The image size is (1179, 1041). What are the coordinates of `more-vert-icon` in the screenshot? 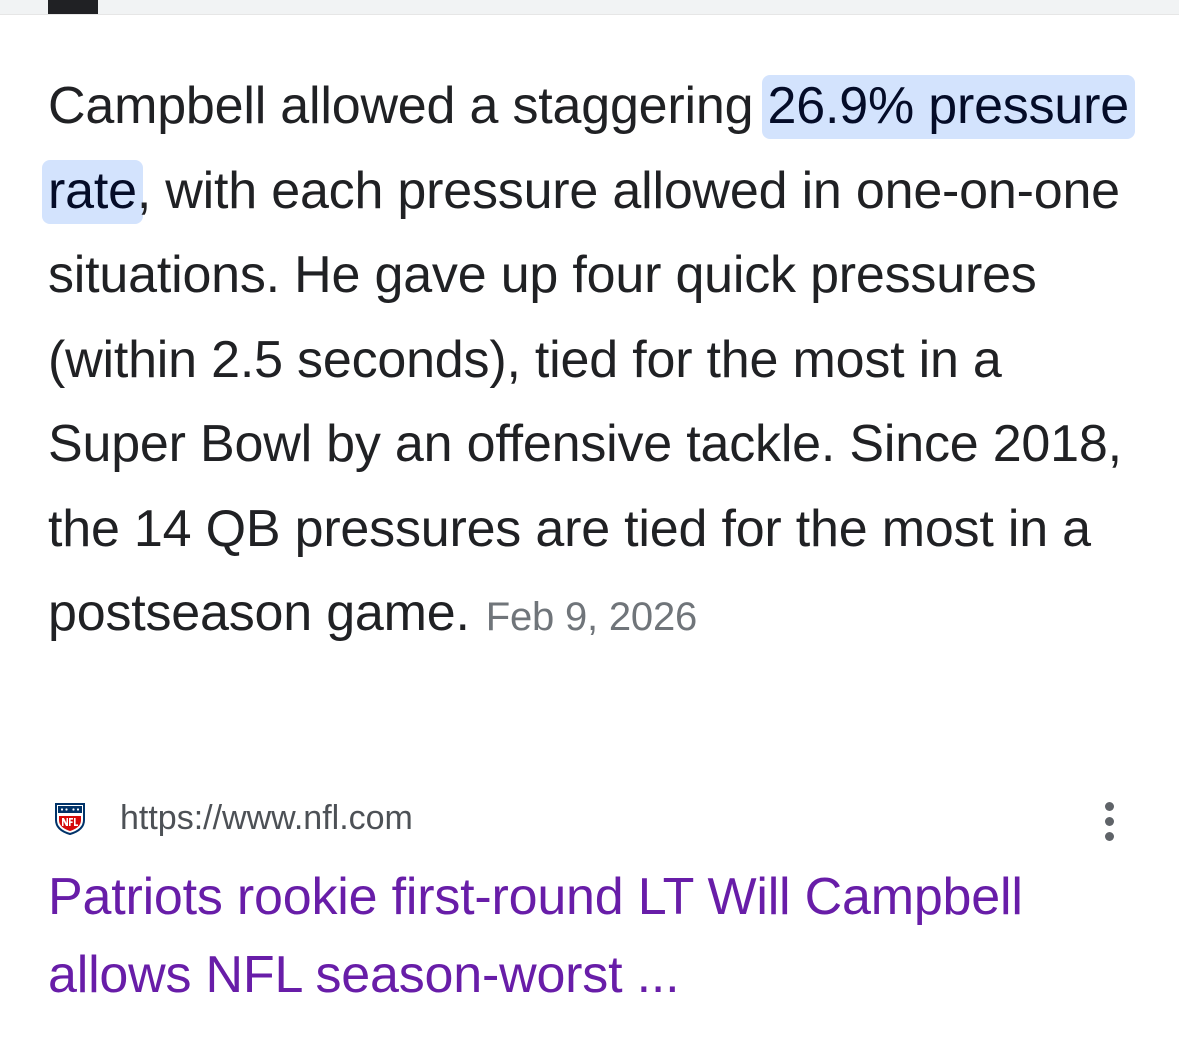 It's located at (1109, 824).